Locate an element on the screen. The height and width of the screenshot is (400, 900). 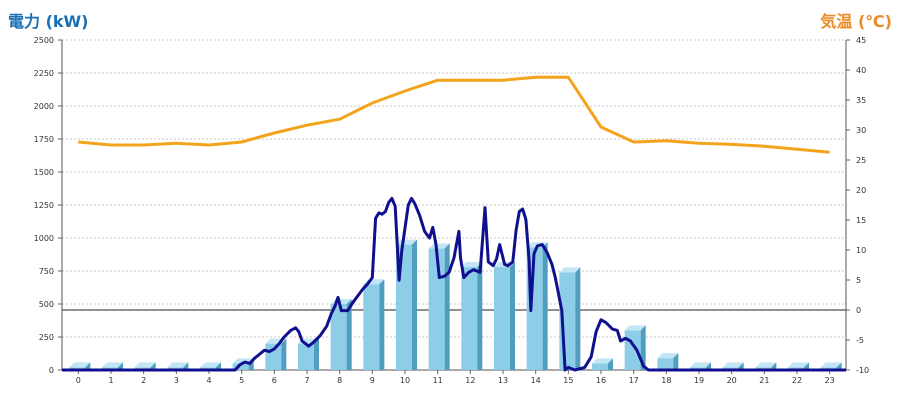
x-tick-label: 12 is located at coordinates (470, 380).